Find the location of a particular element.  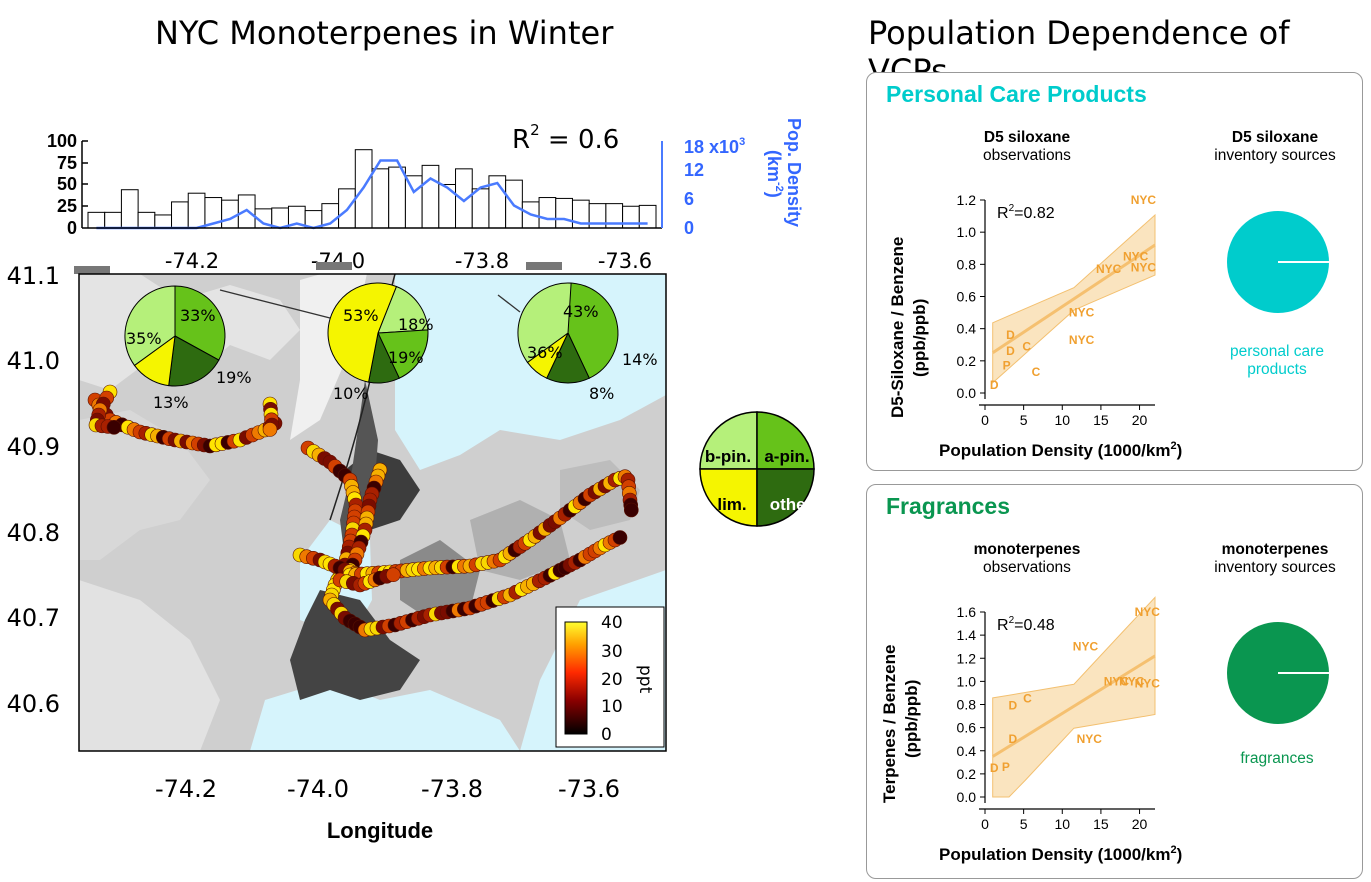

legend-label: lim. is located at coordinates (731, 504).